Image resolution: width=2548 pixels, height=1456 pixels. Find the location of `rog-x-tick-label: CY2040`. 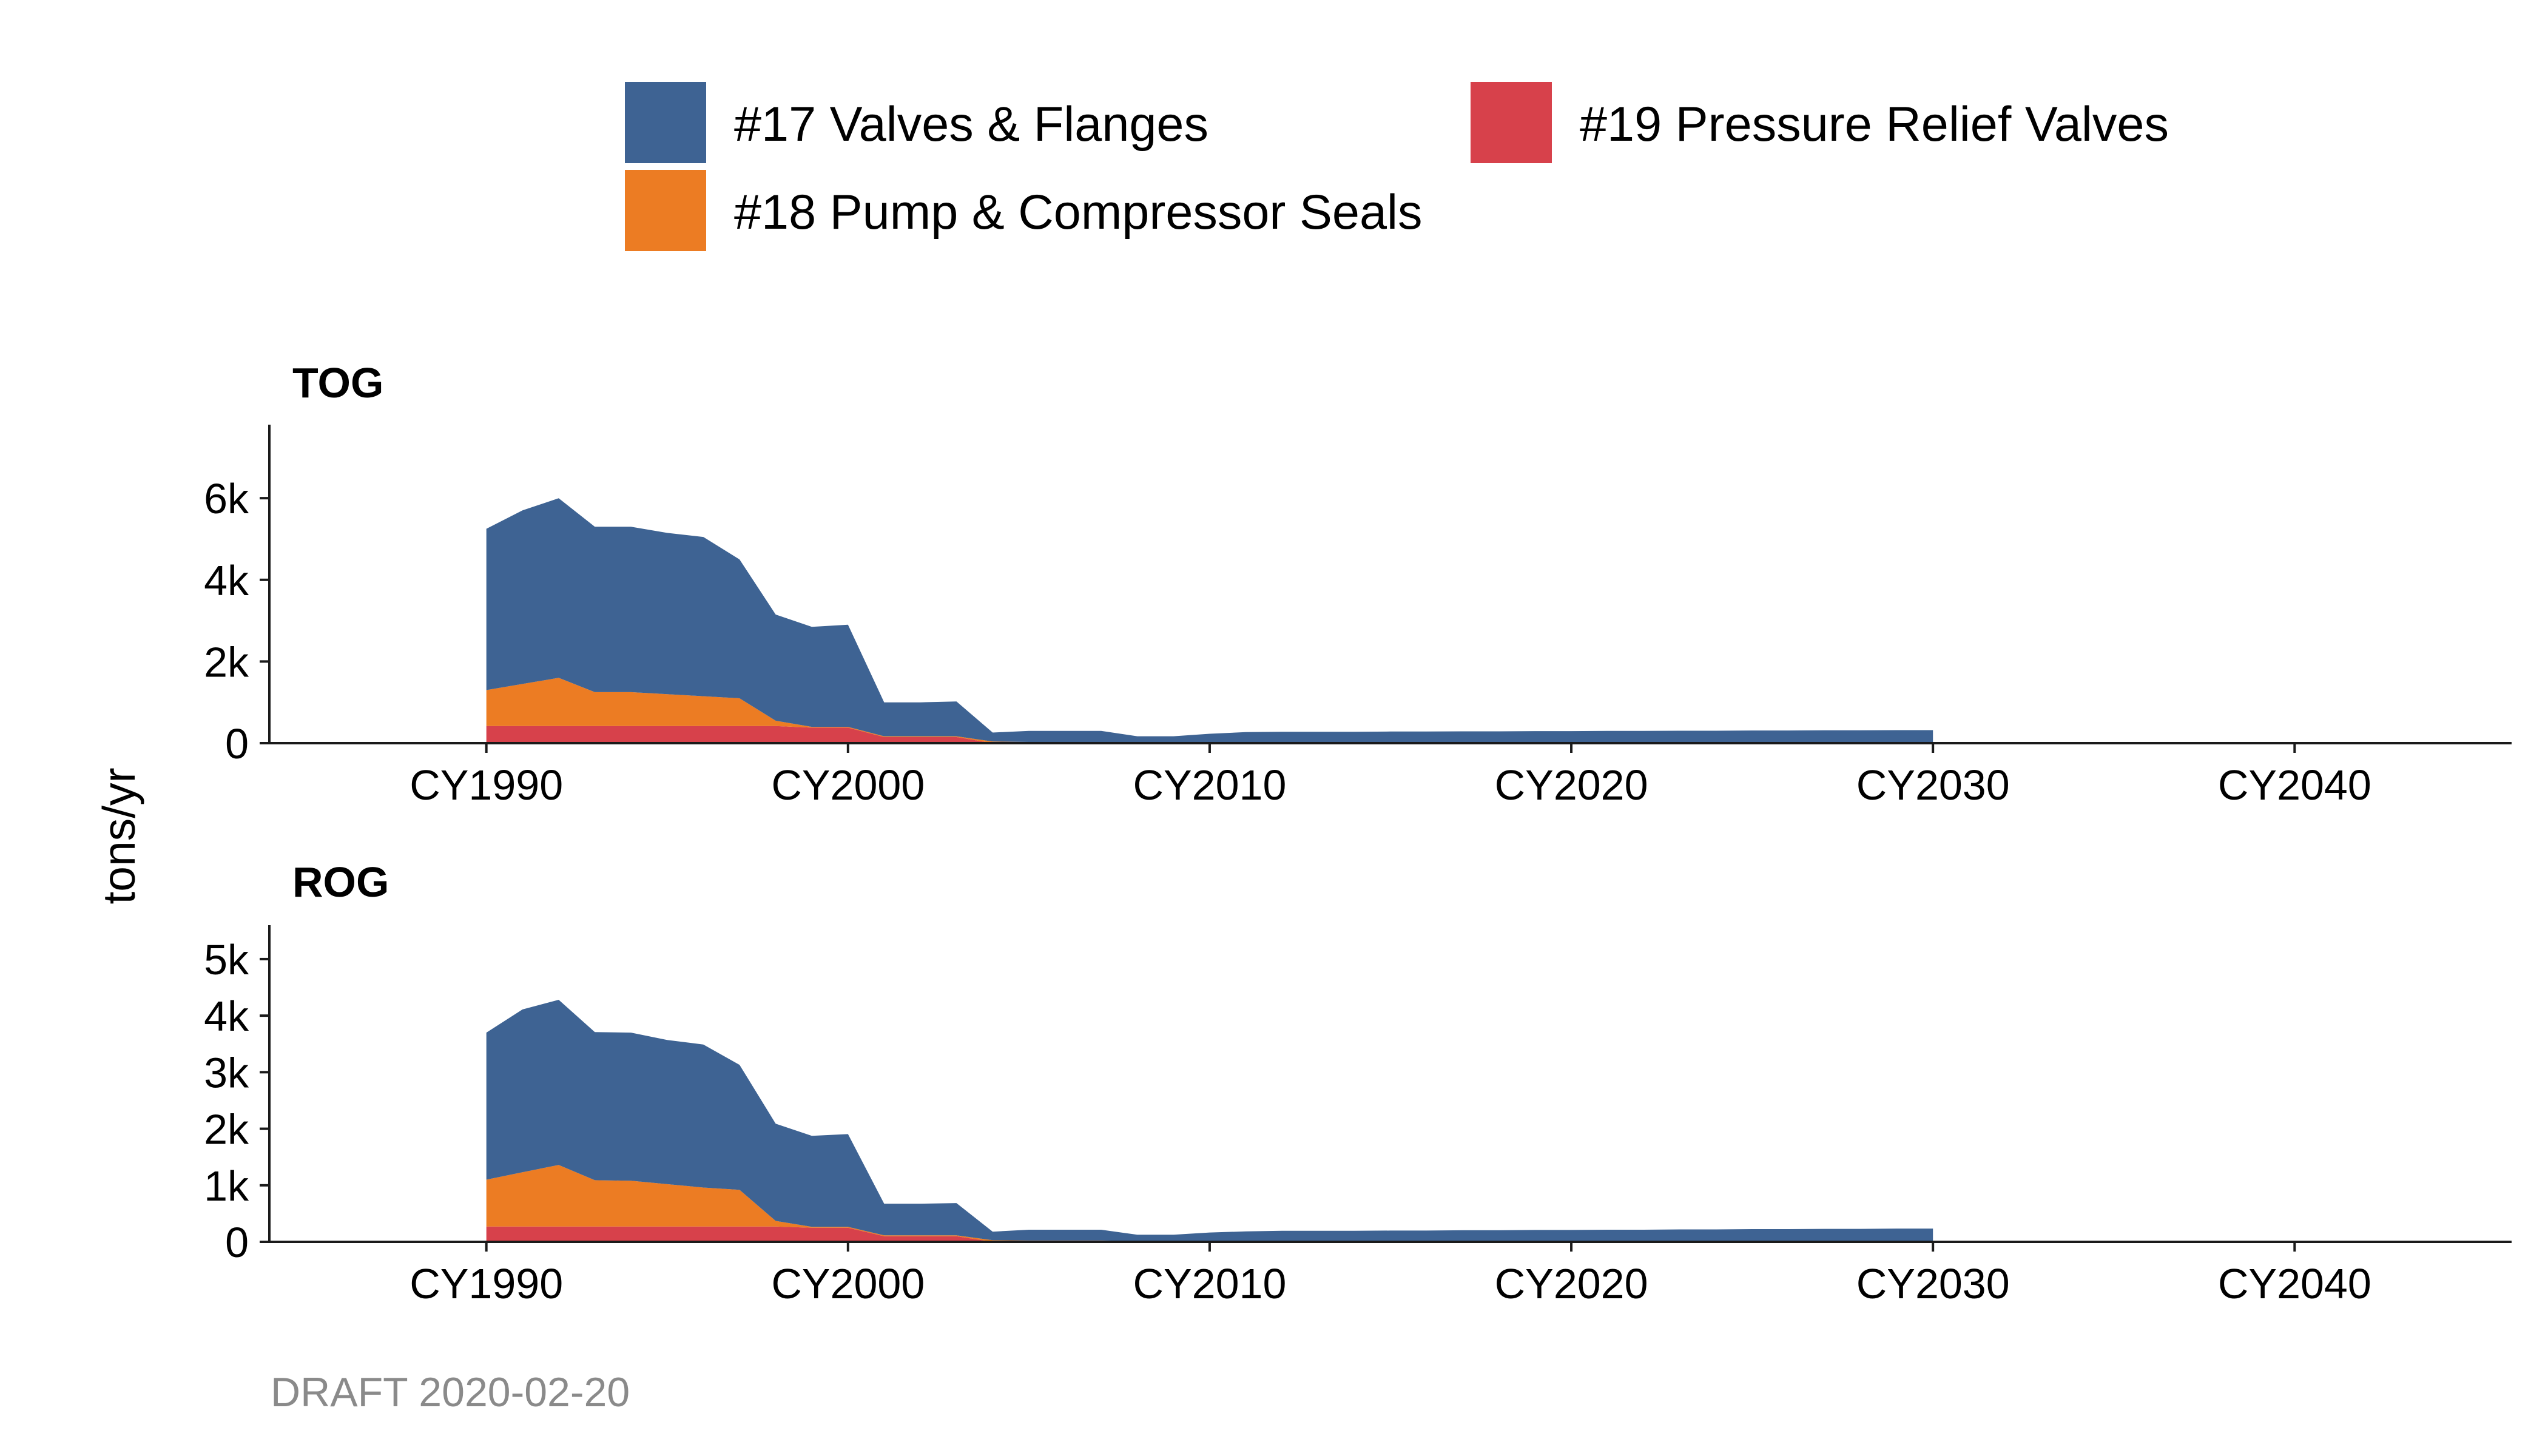

rog-x-tick-label: CY2040 is located at coordinates (2294, 1283).